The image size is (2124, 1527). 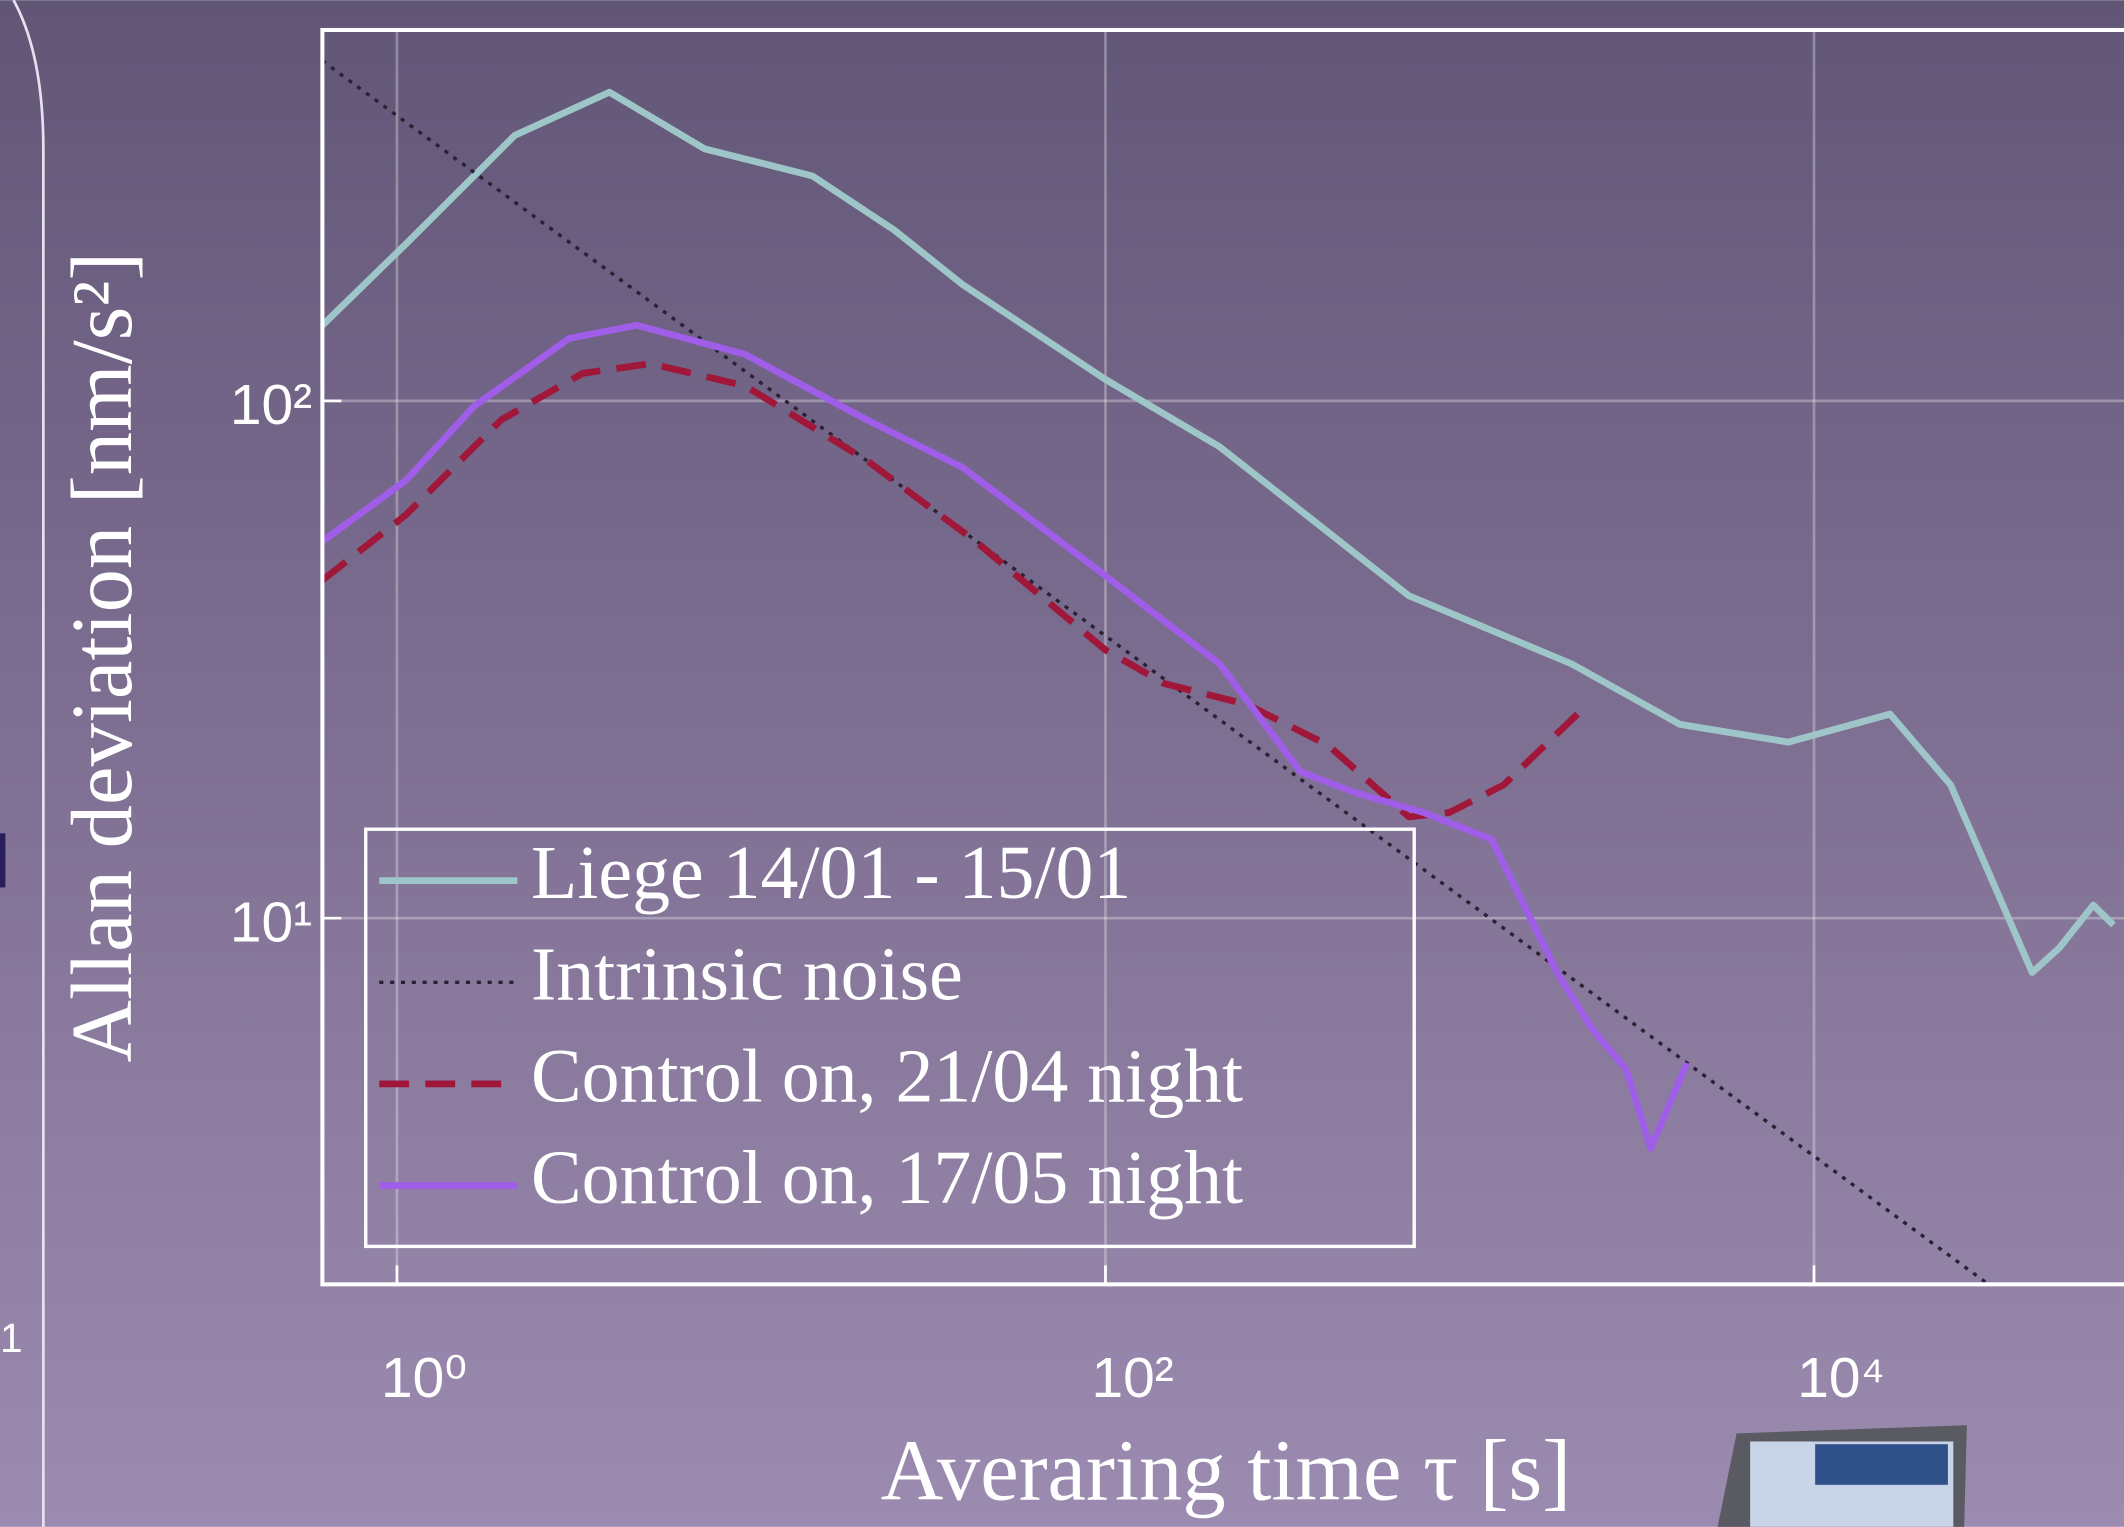 I want to click on legend-box, so click(x=890, y=1038).